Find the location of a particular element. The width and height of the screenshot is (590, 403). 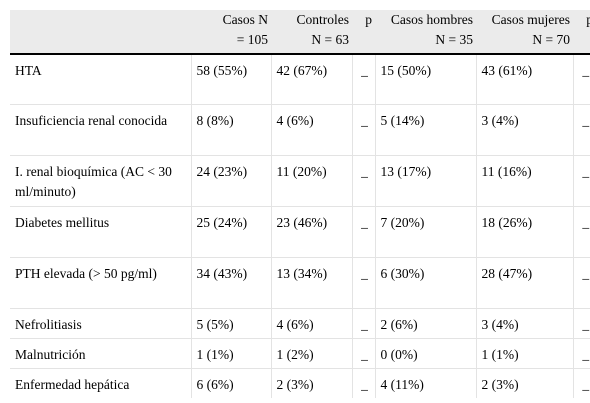

cell-controles: 11 (20%) is located at coordinates (312, 181).